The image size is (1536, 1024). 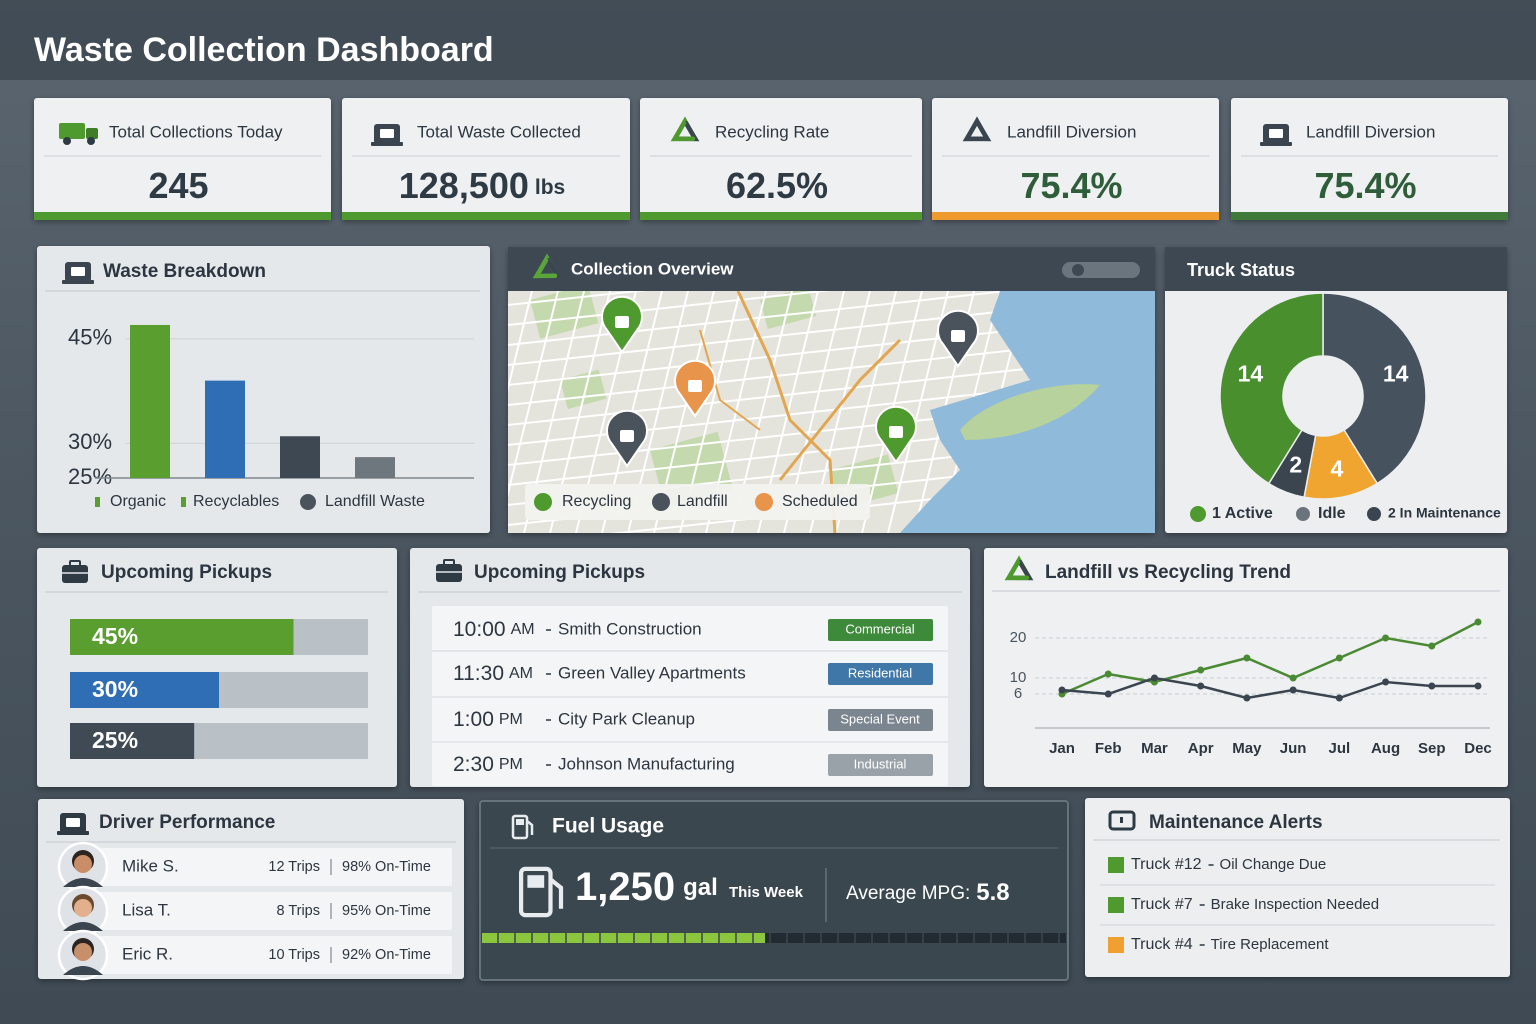 I want to click on fuel-value: 1,250 gal, so click(x=646, y=887).